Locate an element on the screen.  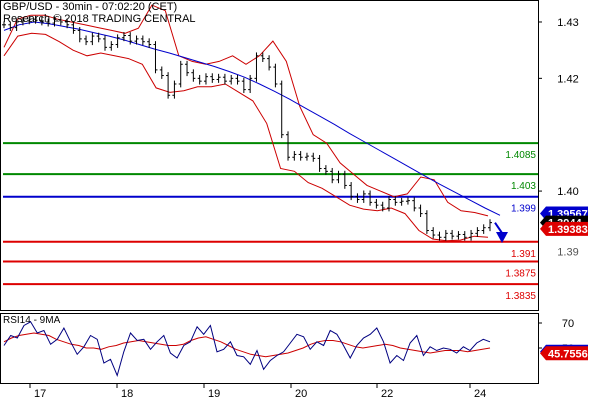
forecast-arrow-head is located at coordinates (502, 237).